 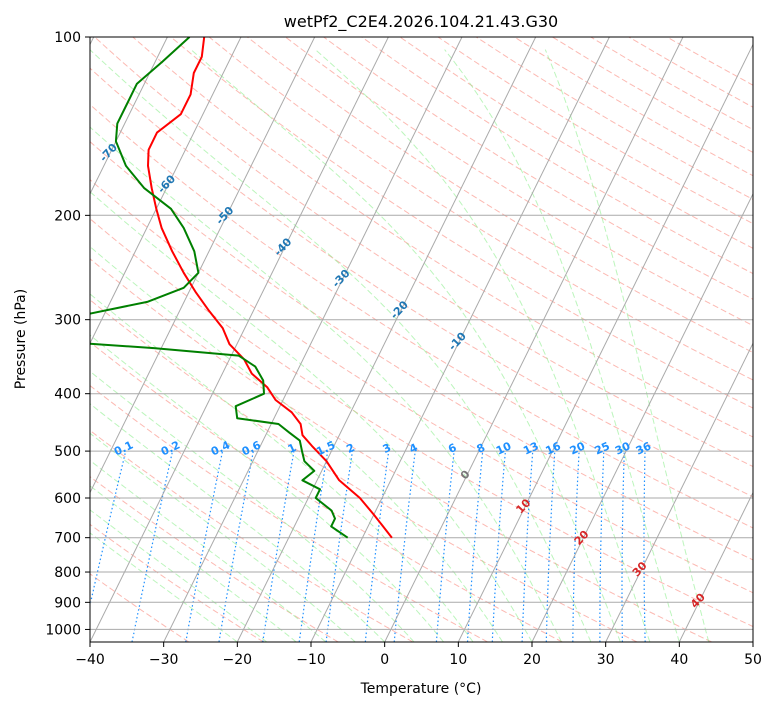 I want to click on mixing-ratio-label: 20, so click(x=578, y=448).